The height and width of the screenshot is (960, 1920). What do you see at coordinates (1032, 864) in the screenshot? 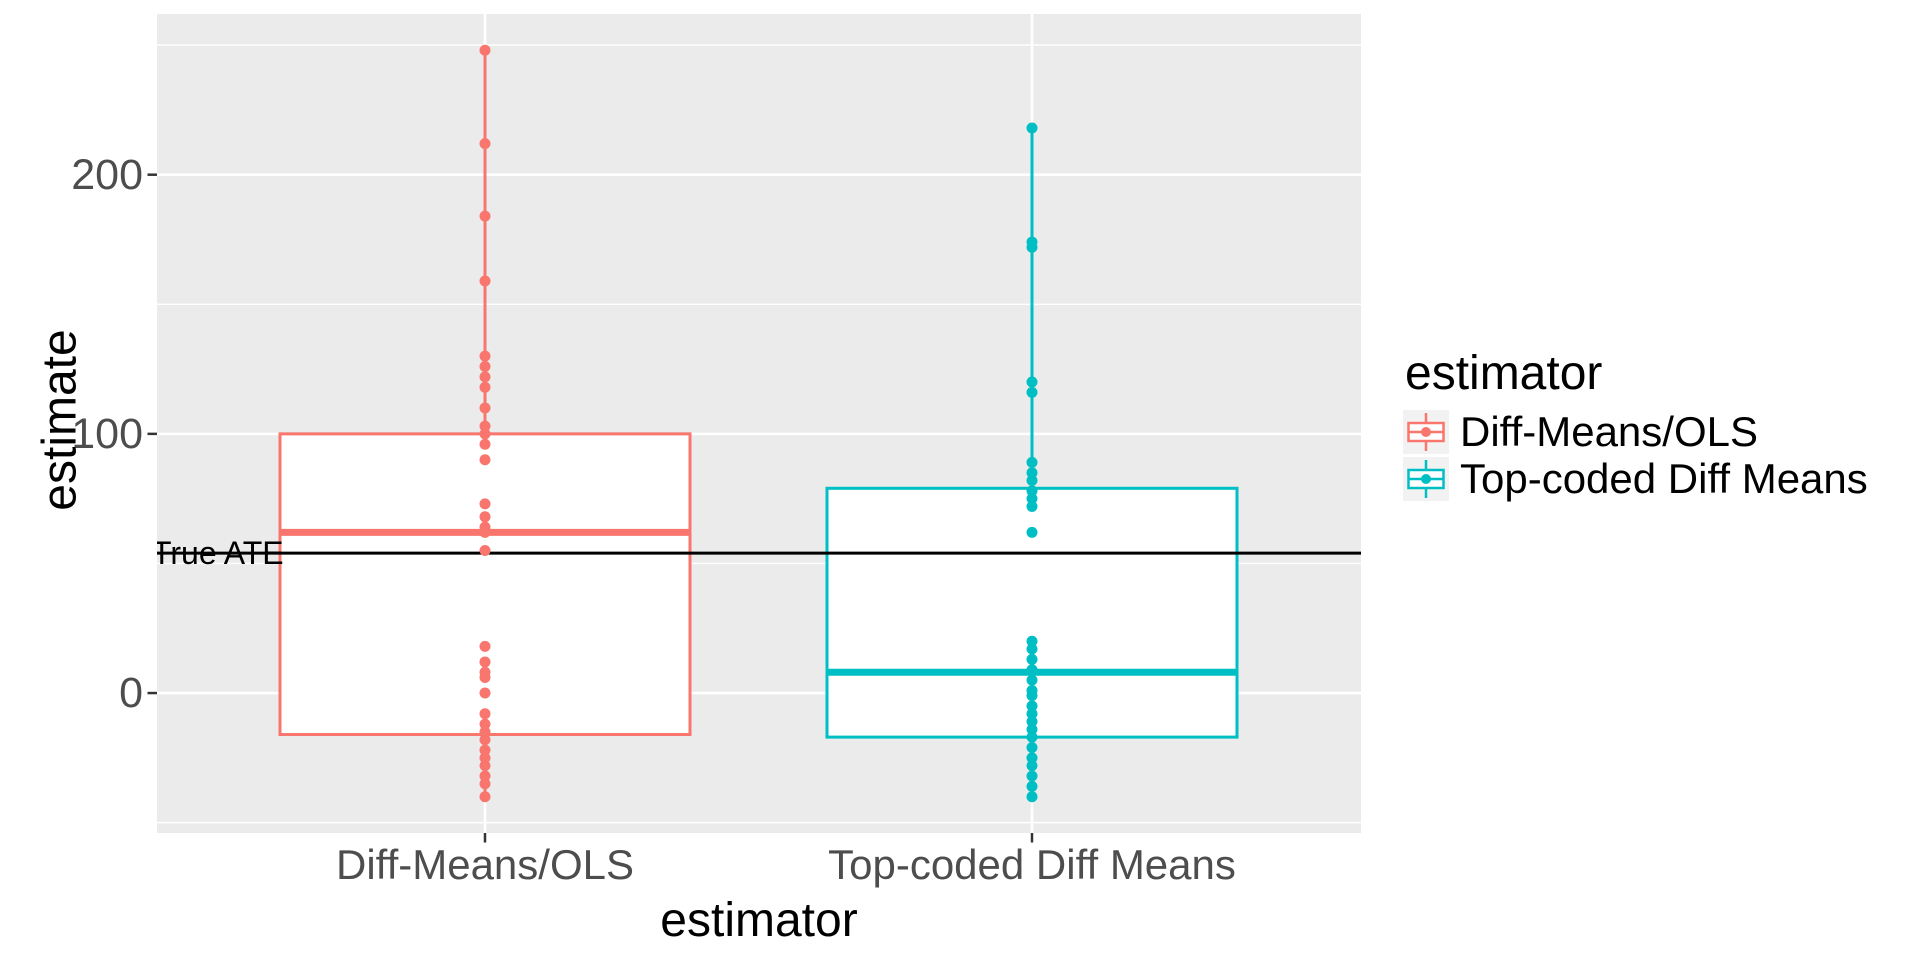
I see `x-category-label-top-coded: Top-coded Diff Means` at bounding box center [1032, 864].